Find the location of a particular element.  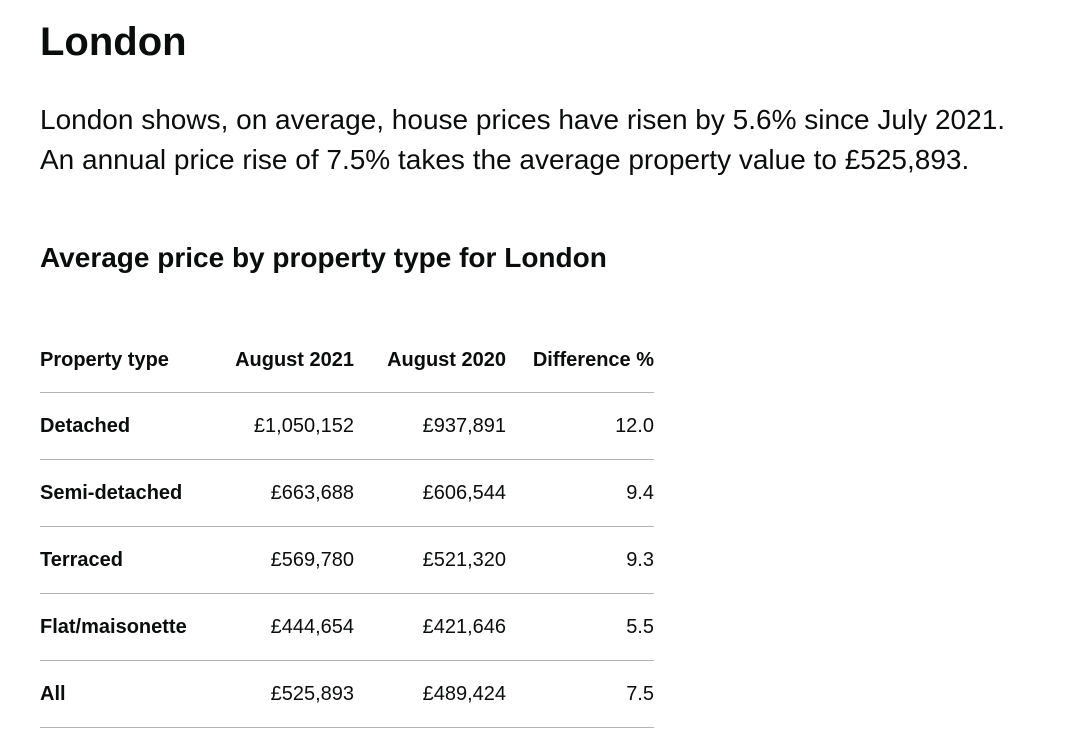

row-property-type: Terraced is located at coordinates (132, 560).